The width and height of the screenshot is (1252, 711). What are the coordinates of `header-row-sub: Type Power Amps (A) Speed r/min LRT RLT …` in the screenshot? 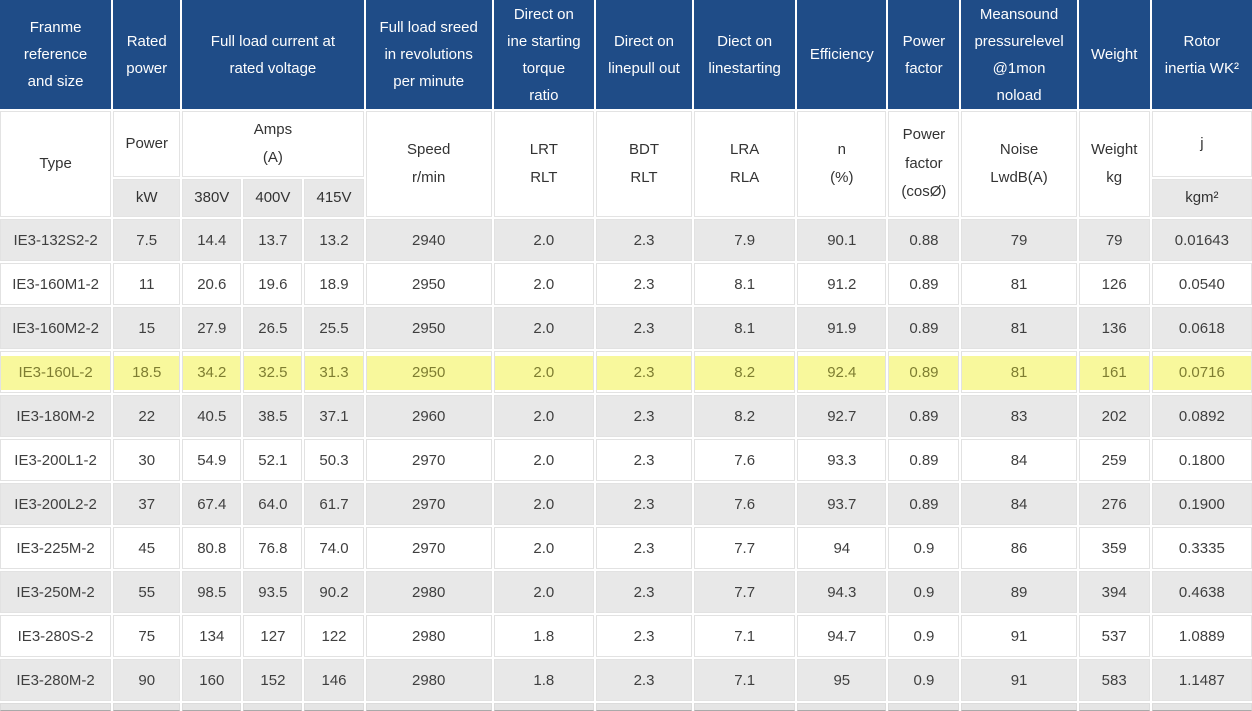 It's located at (626, 164).